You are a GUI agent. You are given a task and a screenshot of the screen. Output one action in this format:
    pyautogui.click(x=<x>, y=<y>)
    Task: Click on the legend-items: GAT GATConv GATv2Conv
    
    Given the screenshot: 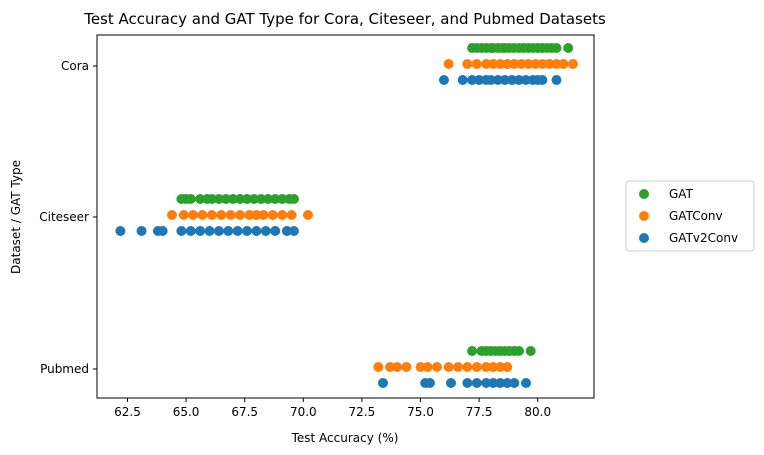 What is the action you would take?
    pyautogui.click(x=688, y=216)
    